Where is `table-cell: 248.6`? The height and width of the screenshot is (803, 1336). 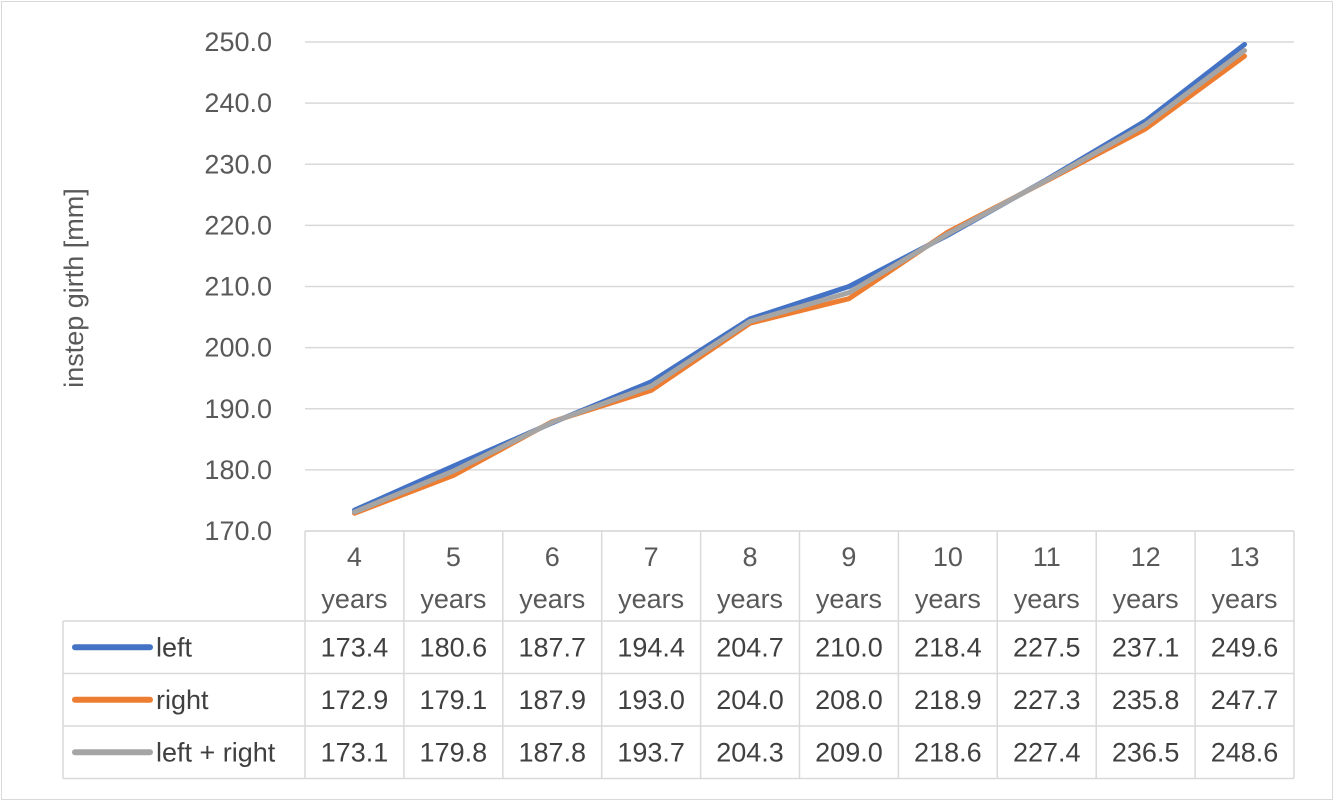 table-cell: 248.6 is located at coordinates (1245, 752).